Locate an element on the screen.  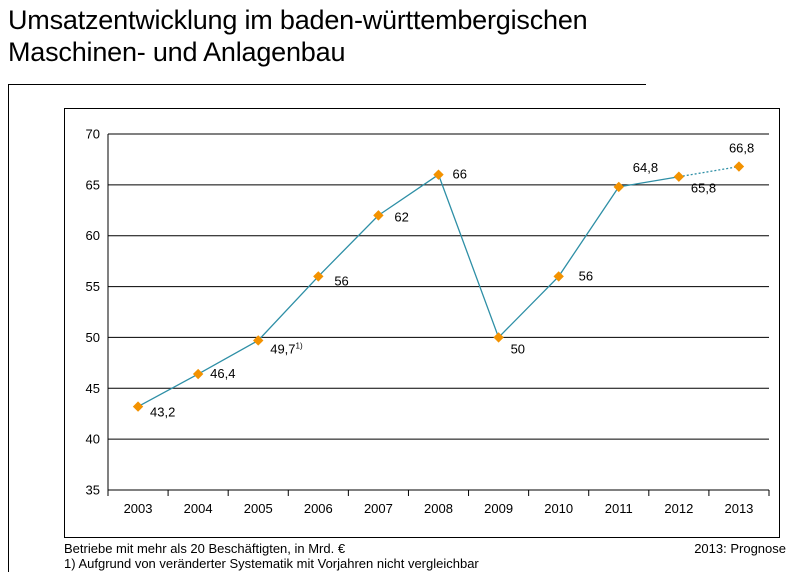
data-point-2003 is located at coordinates (138, 406).